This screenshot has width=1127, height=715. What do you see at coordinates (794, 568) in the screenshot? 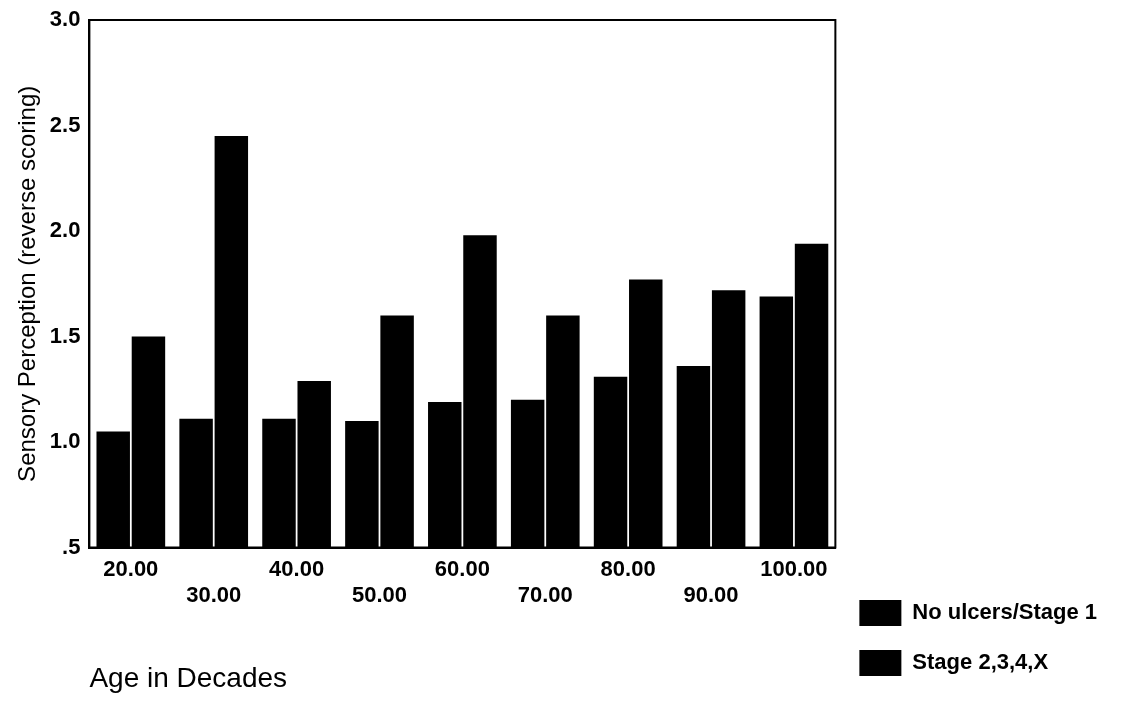
I see `x-tick-label: 100.00` at bounding box center [794, 568].